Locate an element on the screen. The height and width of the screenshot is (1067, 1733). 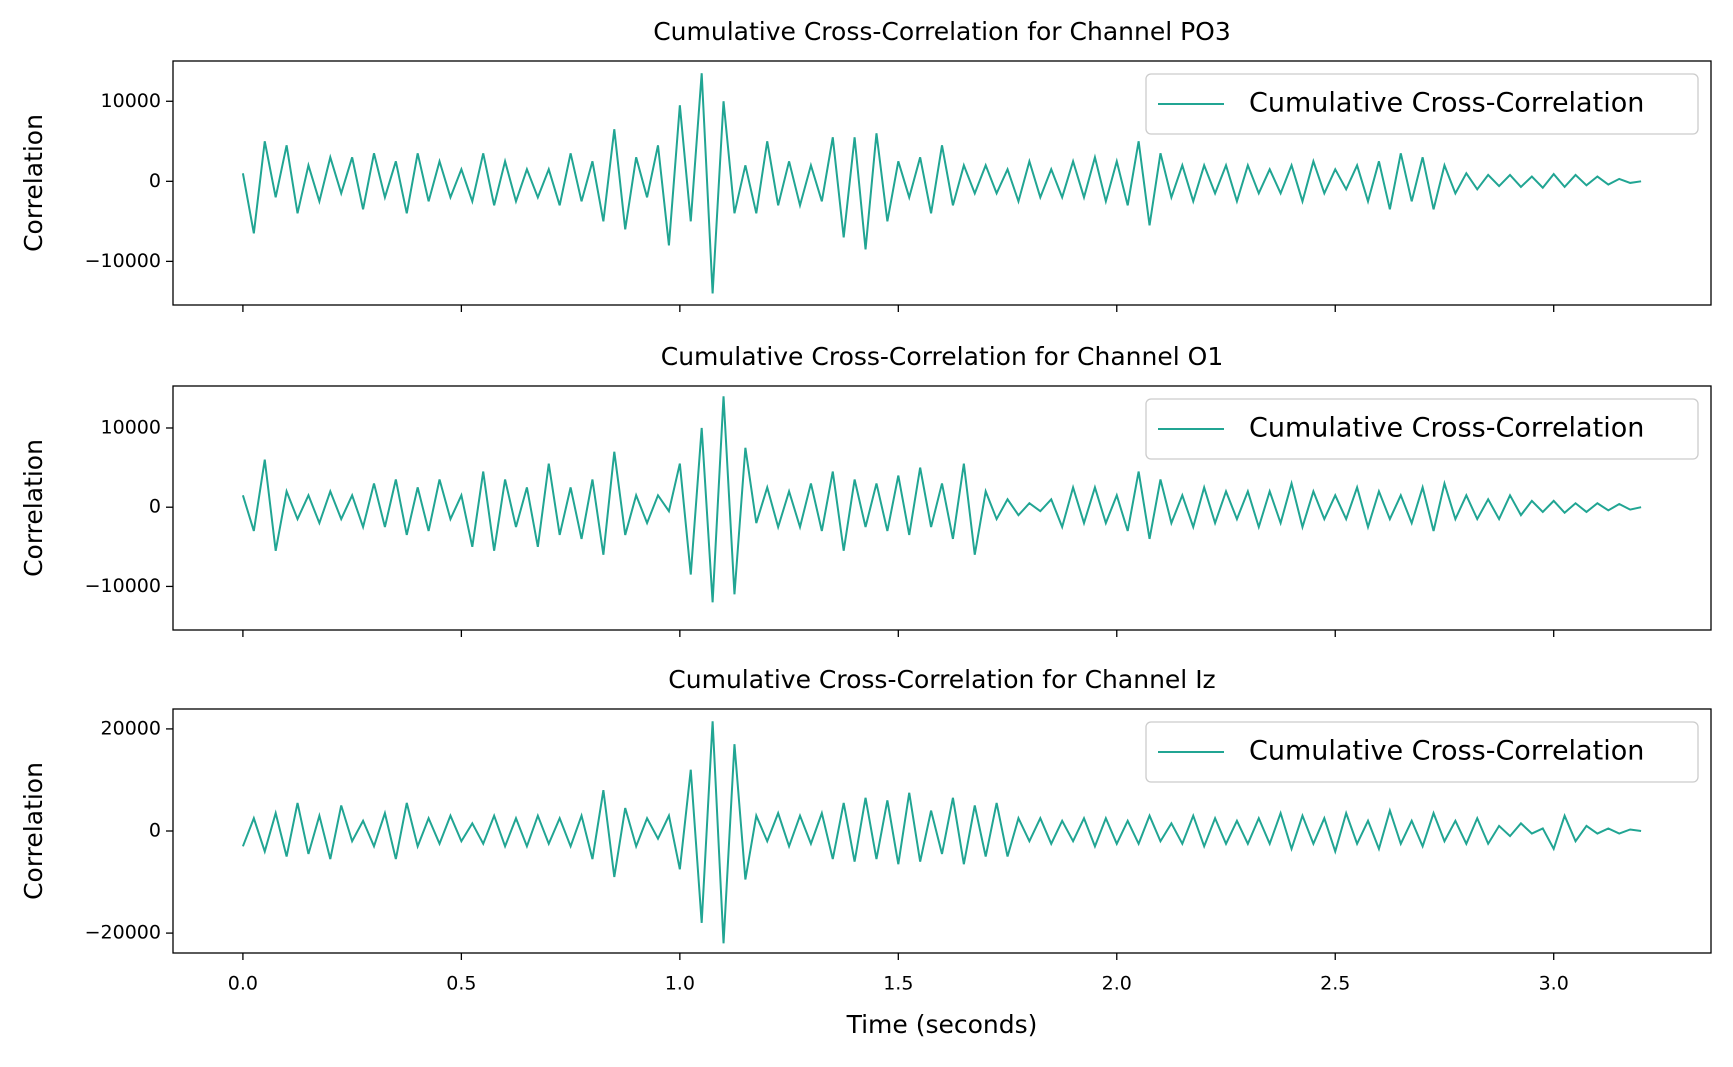
x-tick-label: 0.5 is located at coordinates (461, 984).